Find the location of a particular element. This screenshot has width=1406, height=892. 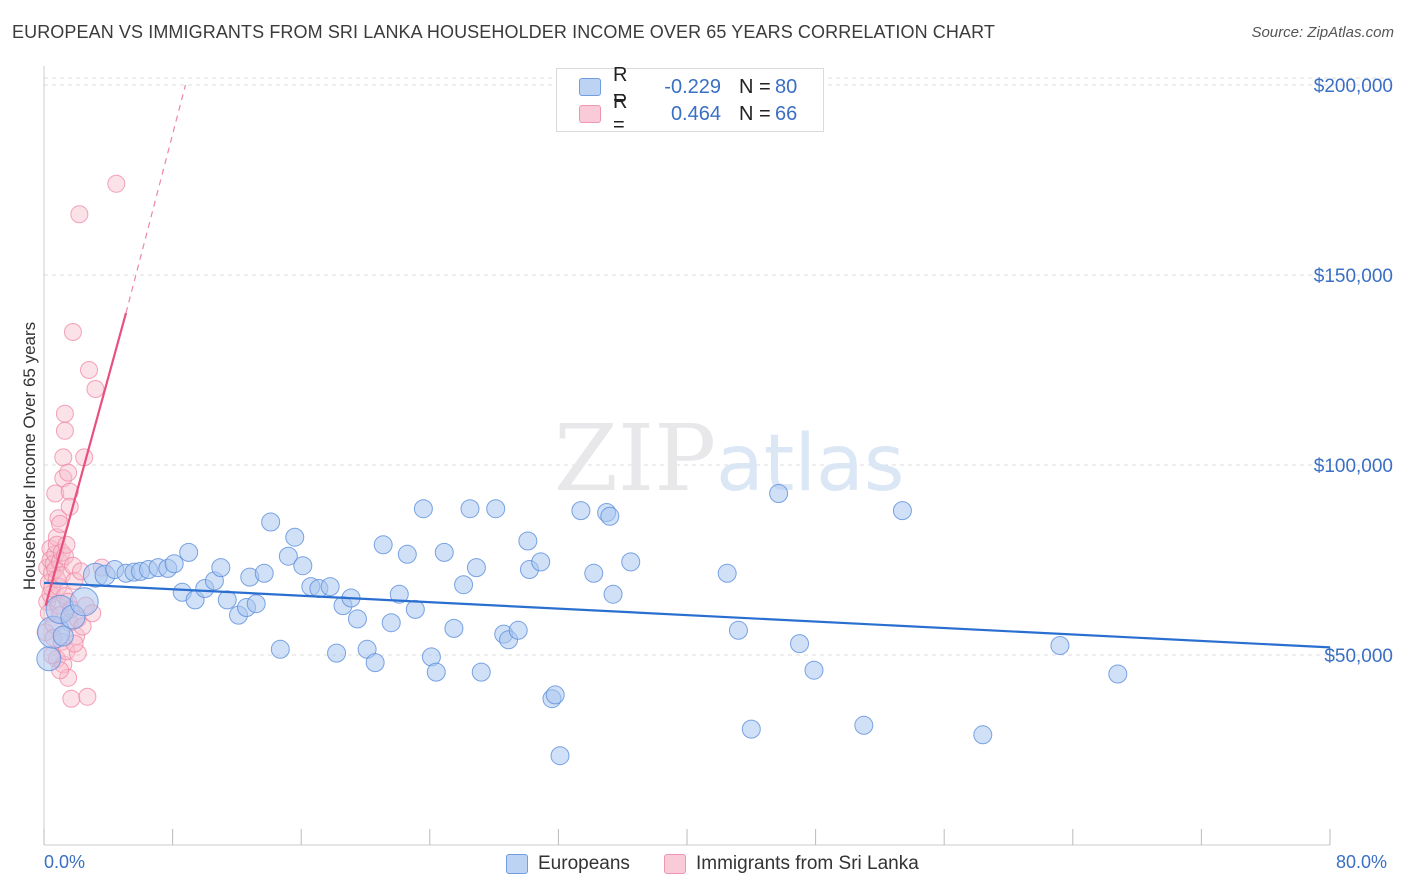

watermark-zip: ZIP is located at coordinates (635, 458).